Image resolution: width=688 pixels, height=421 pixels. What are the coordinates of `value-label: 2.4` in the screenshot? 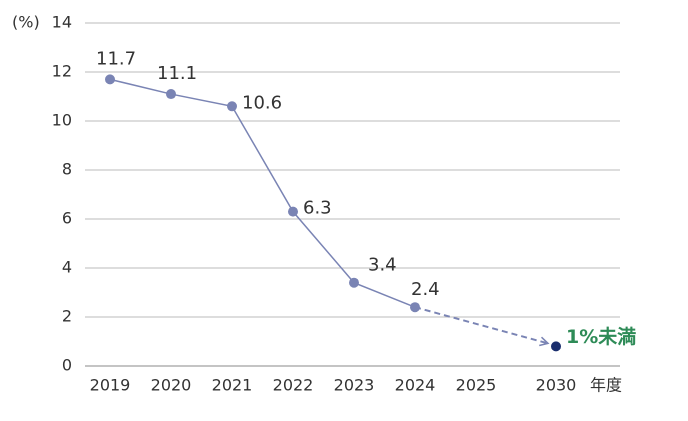 It's located at (425, 289).